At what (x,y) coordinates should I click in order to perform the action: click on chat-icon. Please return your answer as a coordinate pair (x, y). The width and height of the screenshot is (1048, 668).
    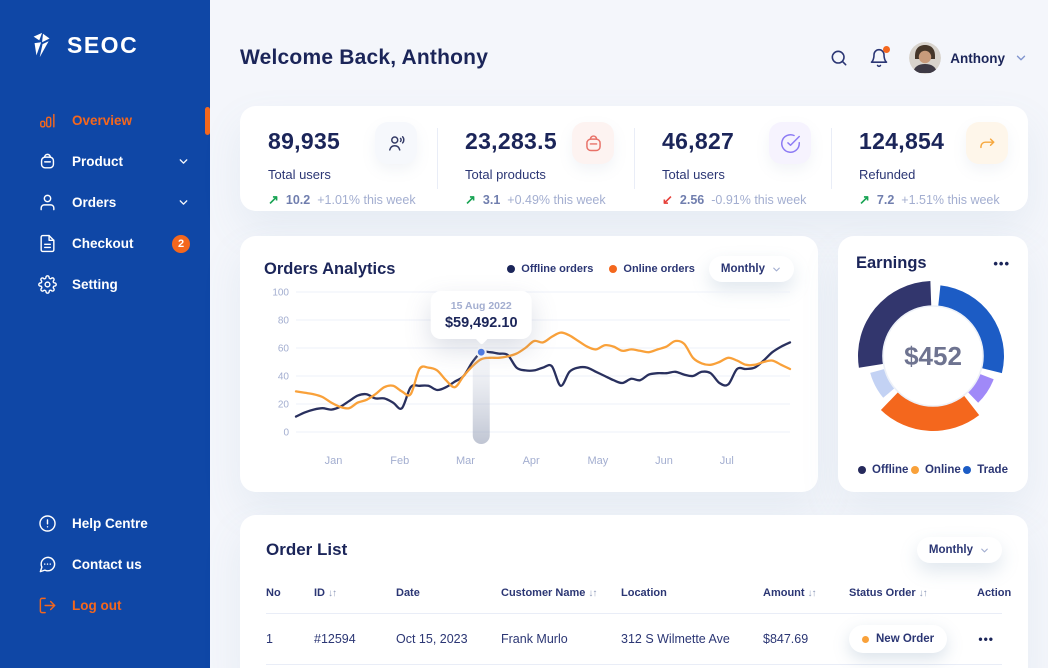
    Looking at the image, I should click on (47, 564).